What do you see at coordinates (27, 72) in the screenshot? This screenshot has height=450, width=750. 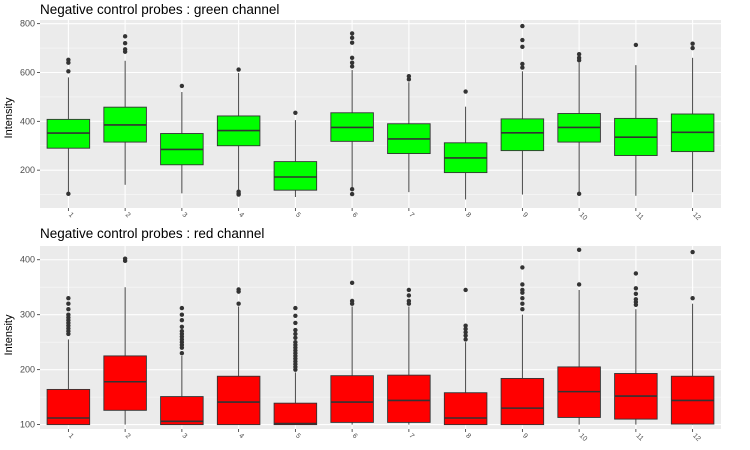 I see `y-tick-label: 600` at bounding box center [27, 72].